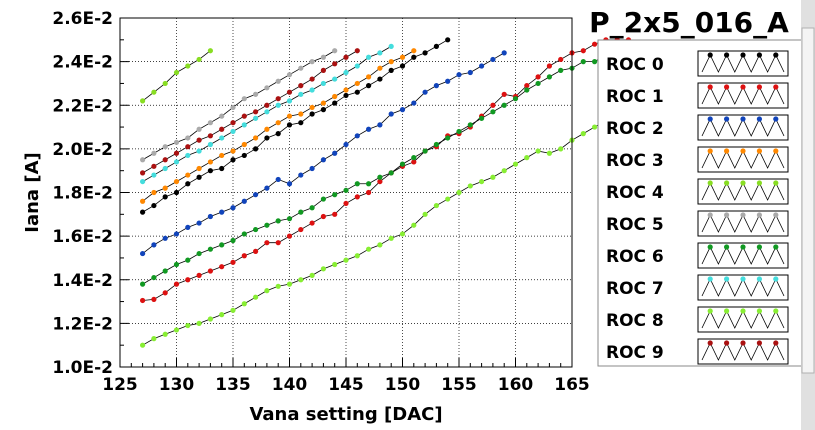  Describe the element at coordinates (697, 223) in the screenshot. I see `legend-item: ROC 5` at that location.